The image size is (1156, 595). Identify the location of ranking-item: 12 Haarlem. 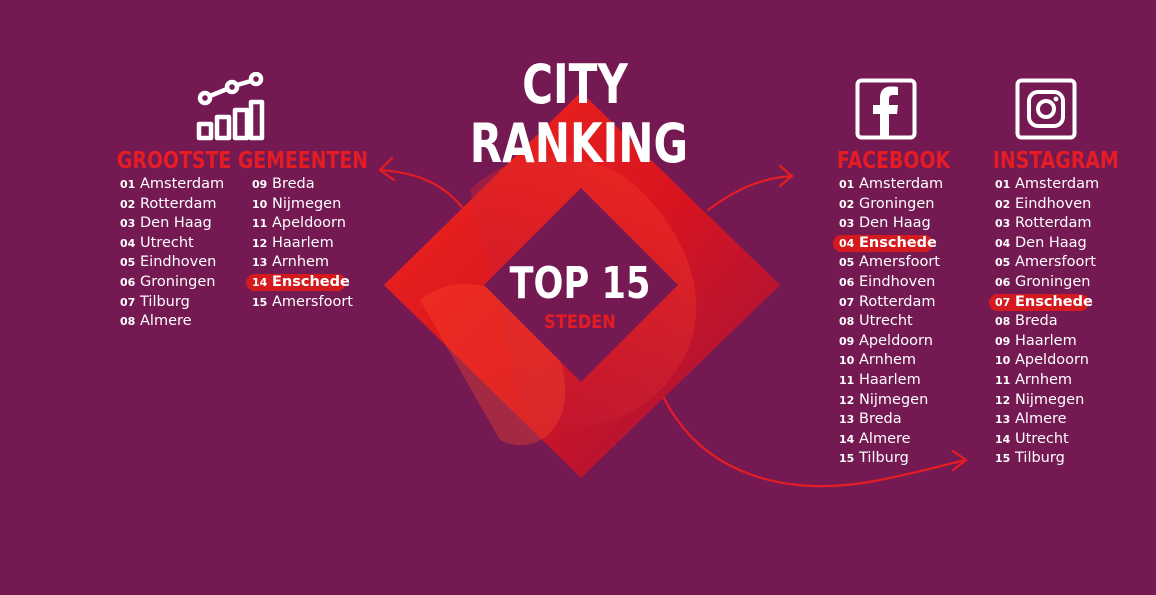
(302, 244).